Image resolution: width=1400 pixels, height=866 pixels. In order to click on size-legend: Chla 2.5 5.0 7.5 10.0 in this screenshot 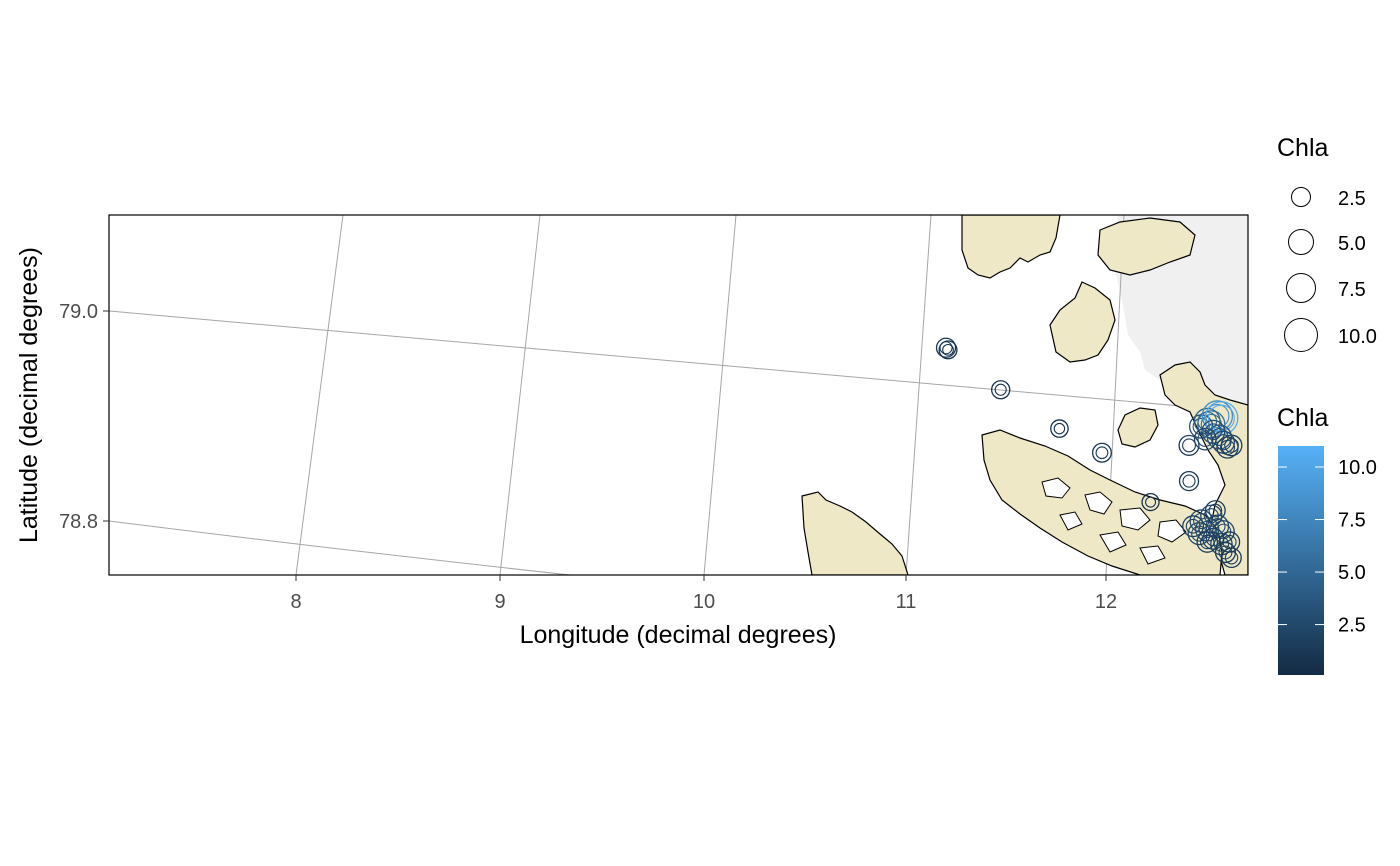, I will do `click(1327, 243)`.